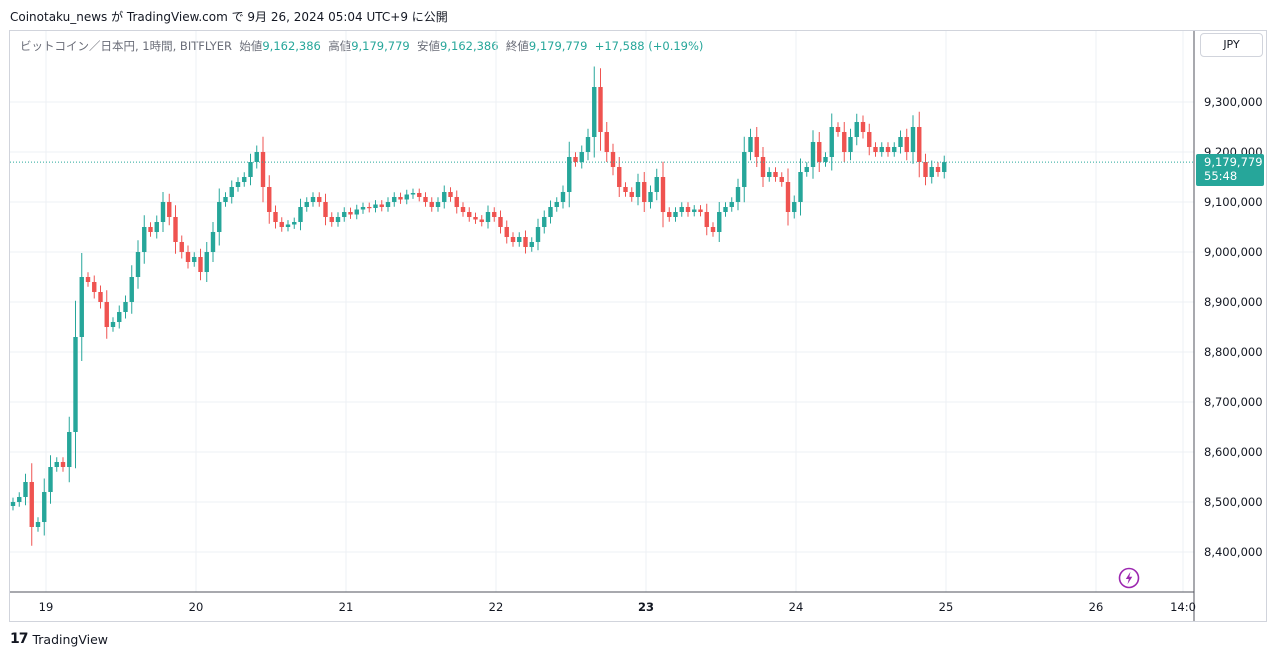 This screenshot has width=1280, height=658. I want to click on y-tick-label: 8,400,000, so click(1233, 552).